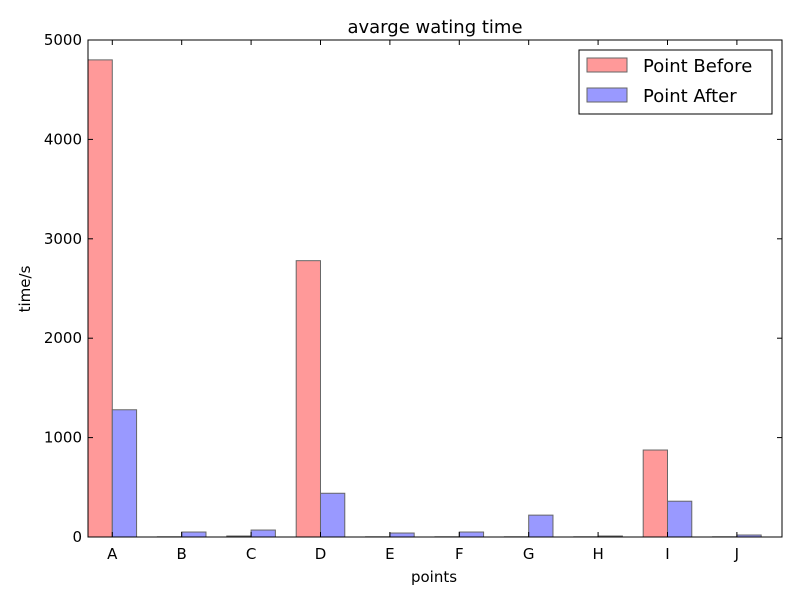  Describe the element at coordinates (63, 338) in the screenshot. I see `y-tick-label-2000: 2000` at that location.